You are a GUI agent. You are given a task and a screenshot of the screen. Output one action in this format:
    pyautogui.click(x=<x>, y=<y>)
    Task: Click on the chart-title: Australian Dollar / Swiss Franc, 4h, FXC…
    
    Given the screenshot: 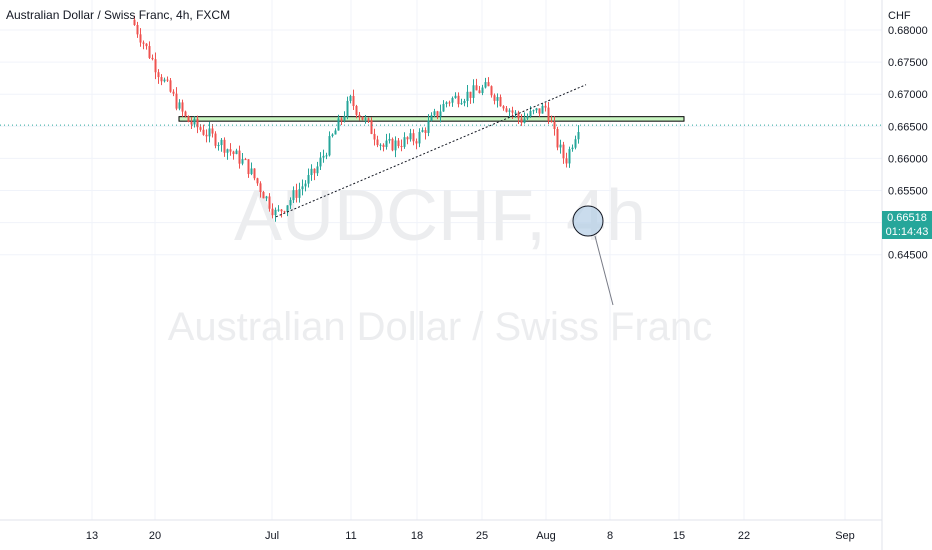 What is the action you would take?
    pyautogui.click(x=118, y=15)
    